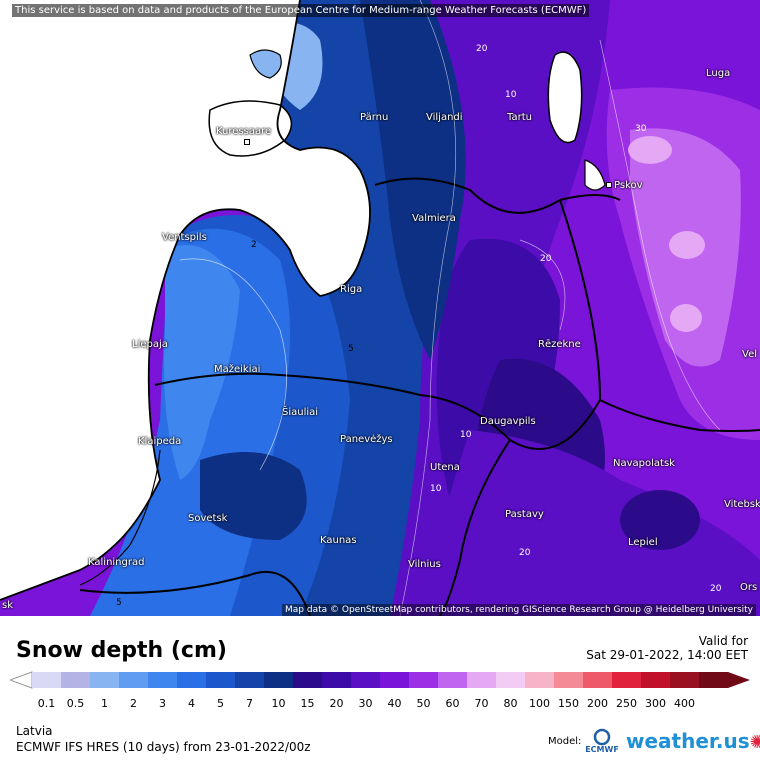 The height and width of the screenshot is (760, 760). Describe the element at coordinates (133, 703) in the screenshot. I see `legend-tick-label: 2` at that location.